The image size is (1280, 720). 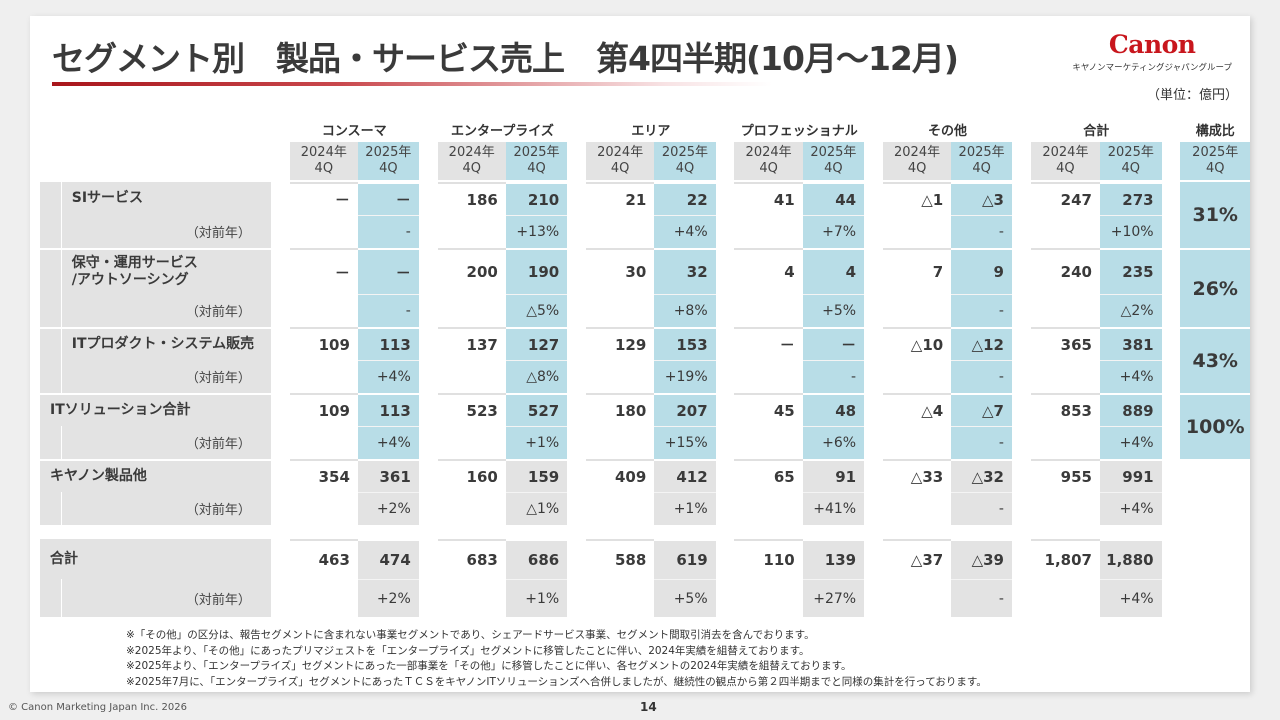 What do you see at coordinates (536, 598) in the screenshot?
I see `yoy-value: +1%` at bounding box center [536, 598].